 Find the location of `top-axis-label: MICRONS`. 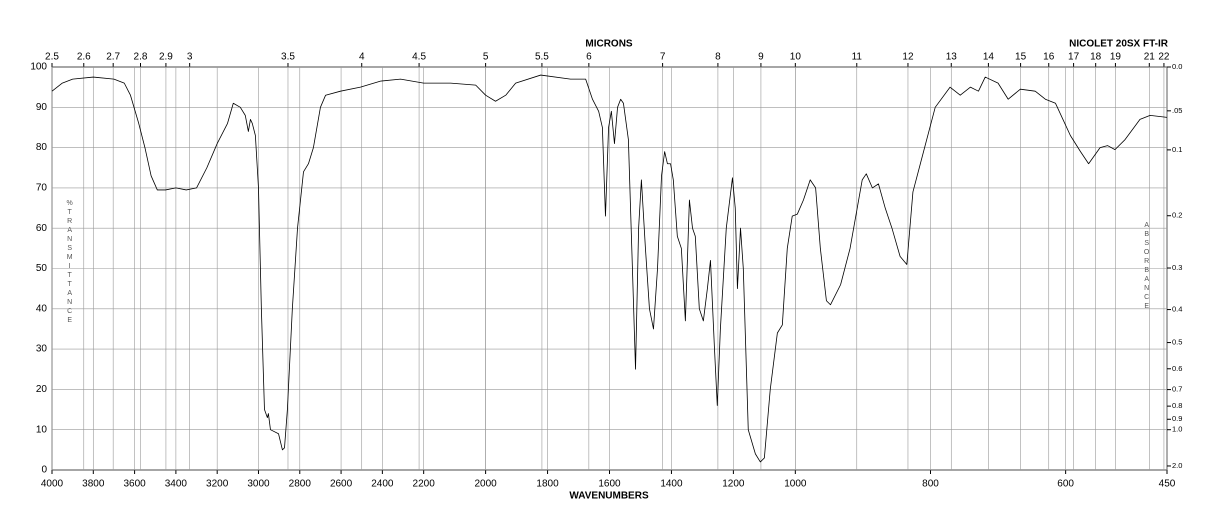

top-axis-label: MICRONS is located at coordinates (609, 44).